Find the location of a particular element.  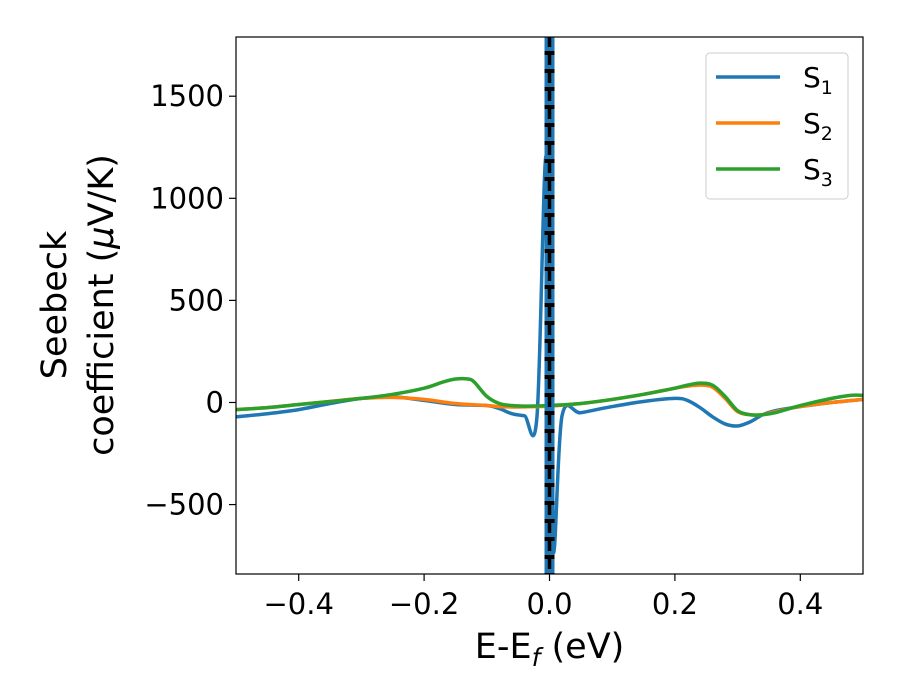

x-tick-label: −0.2 is located at coordinates (424, 604).